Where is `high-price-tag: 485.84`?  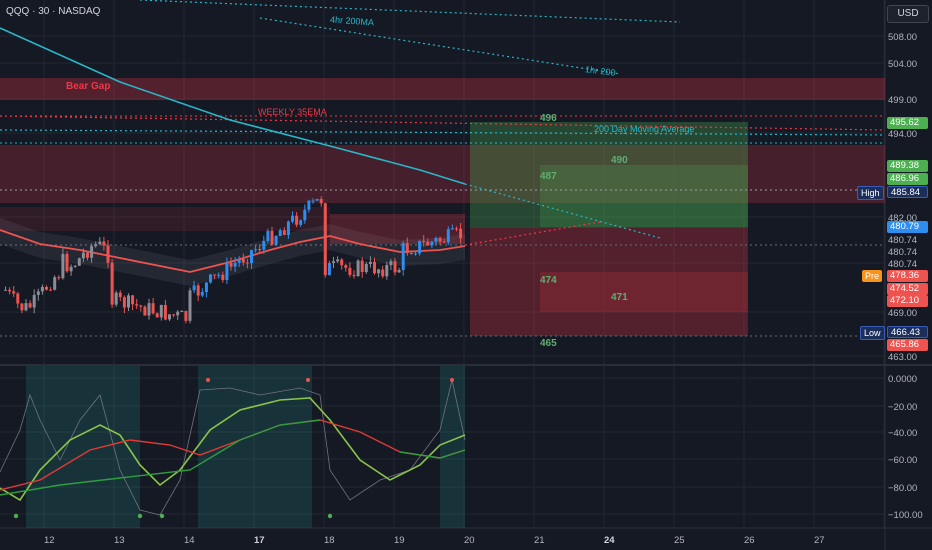
high-price-tag: 485.84 is located at coordinates (907, 192).